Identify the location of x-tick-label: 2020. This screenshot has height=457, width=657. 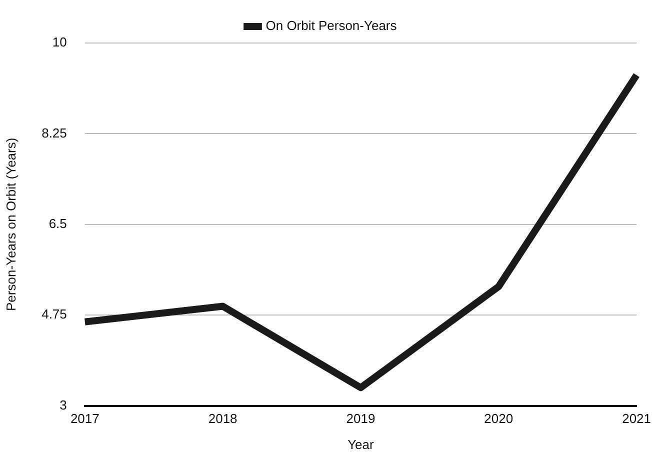
(499, 418).